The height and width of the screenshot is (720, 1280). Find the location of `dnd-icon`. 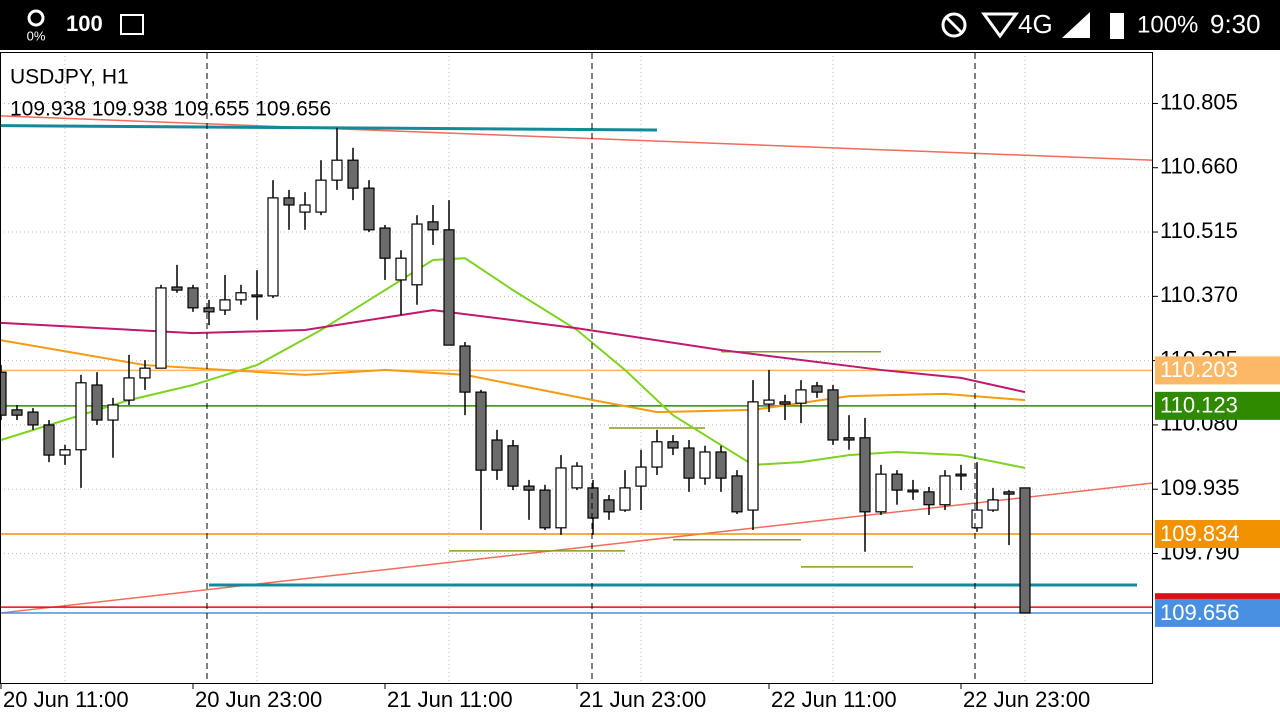

dnd-icon is located at coordinates (954, 25).